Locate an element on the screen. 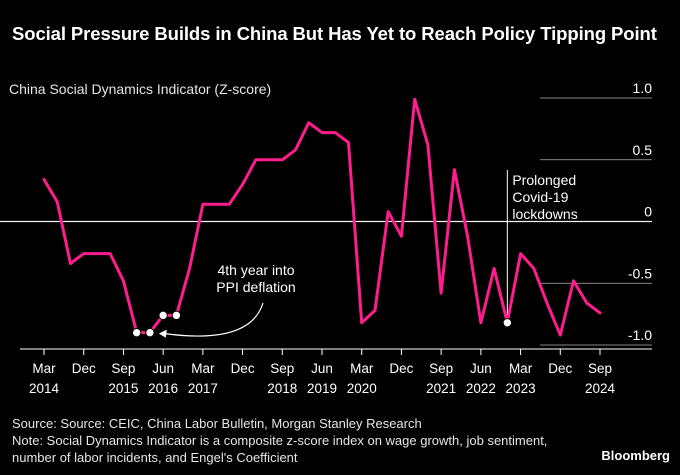 This screenshot has height=475, width=680. x-tick-year-label: 2023 is located at coordinates (521, 388).